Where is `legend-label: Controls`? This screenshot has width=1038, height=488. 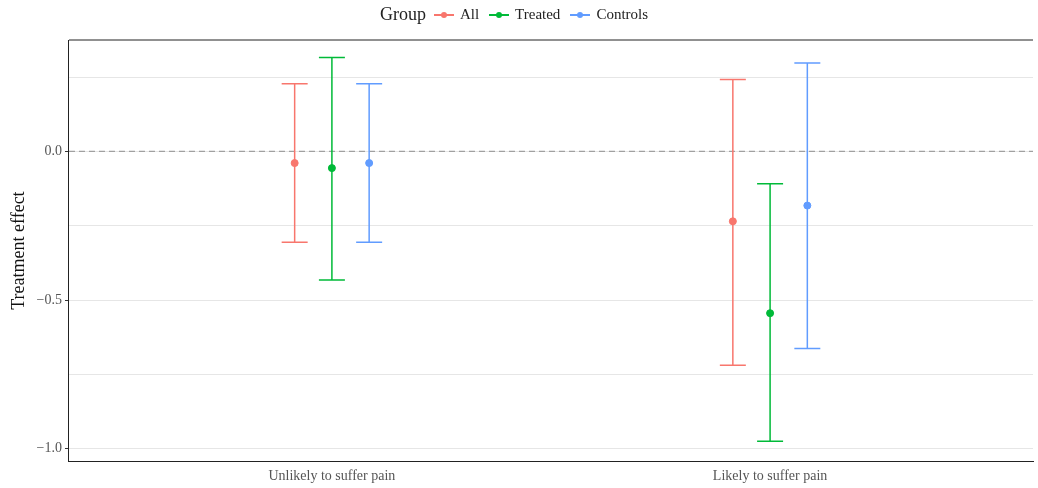 legend-label: Controls is located at coordinates (622, 14).